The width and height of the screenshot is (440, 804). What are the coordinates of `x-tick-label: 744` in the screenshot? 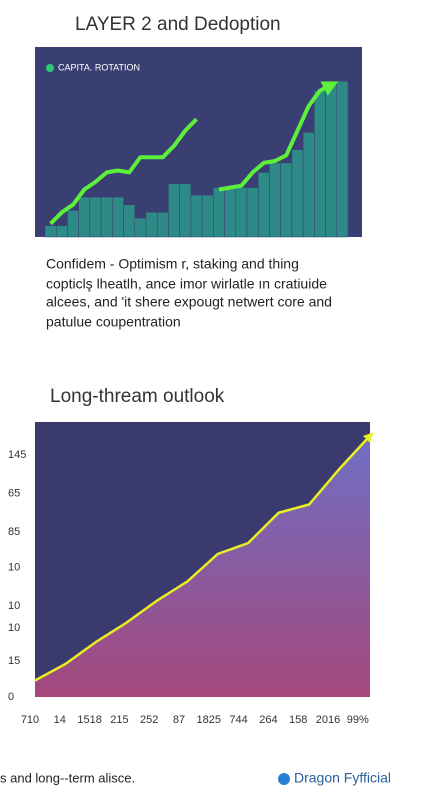 It's located at (238, 720).